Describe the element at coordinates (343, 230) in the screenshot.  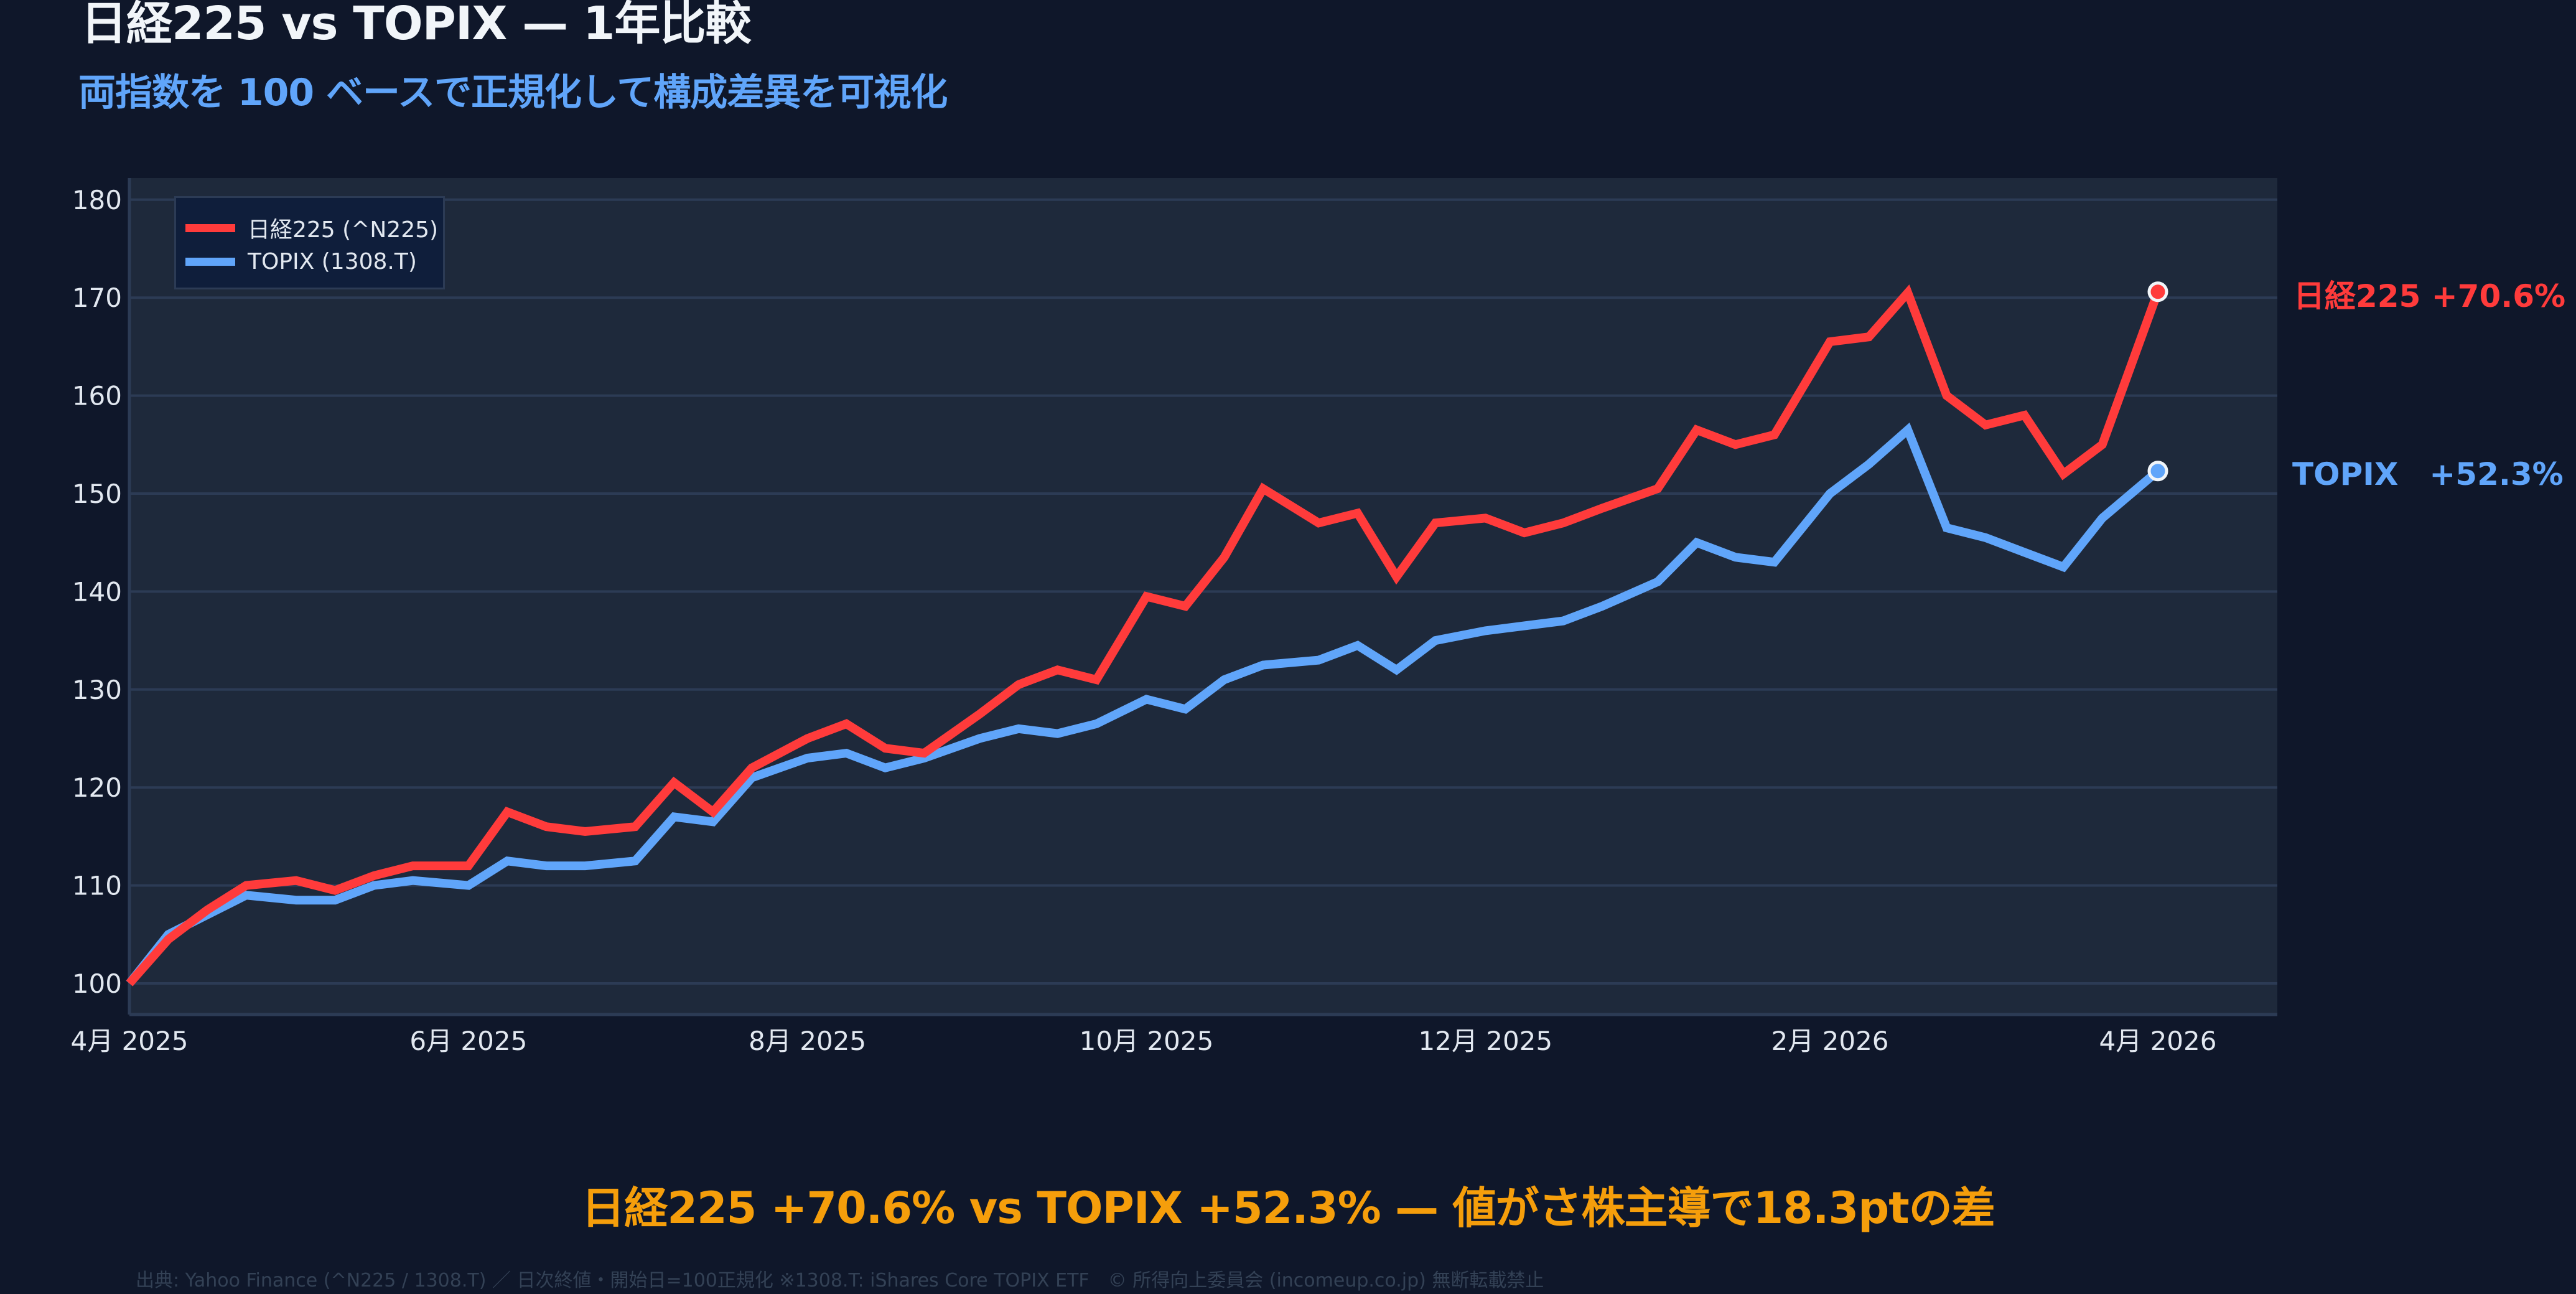
I see `legend-label-nikkei: 日経225 (^N225)` at that location.